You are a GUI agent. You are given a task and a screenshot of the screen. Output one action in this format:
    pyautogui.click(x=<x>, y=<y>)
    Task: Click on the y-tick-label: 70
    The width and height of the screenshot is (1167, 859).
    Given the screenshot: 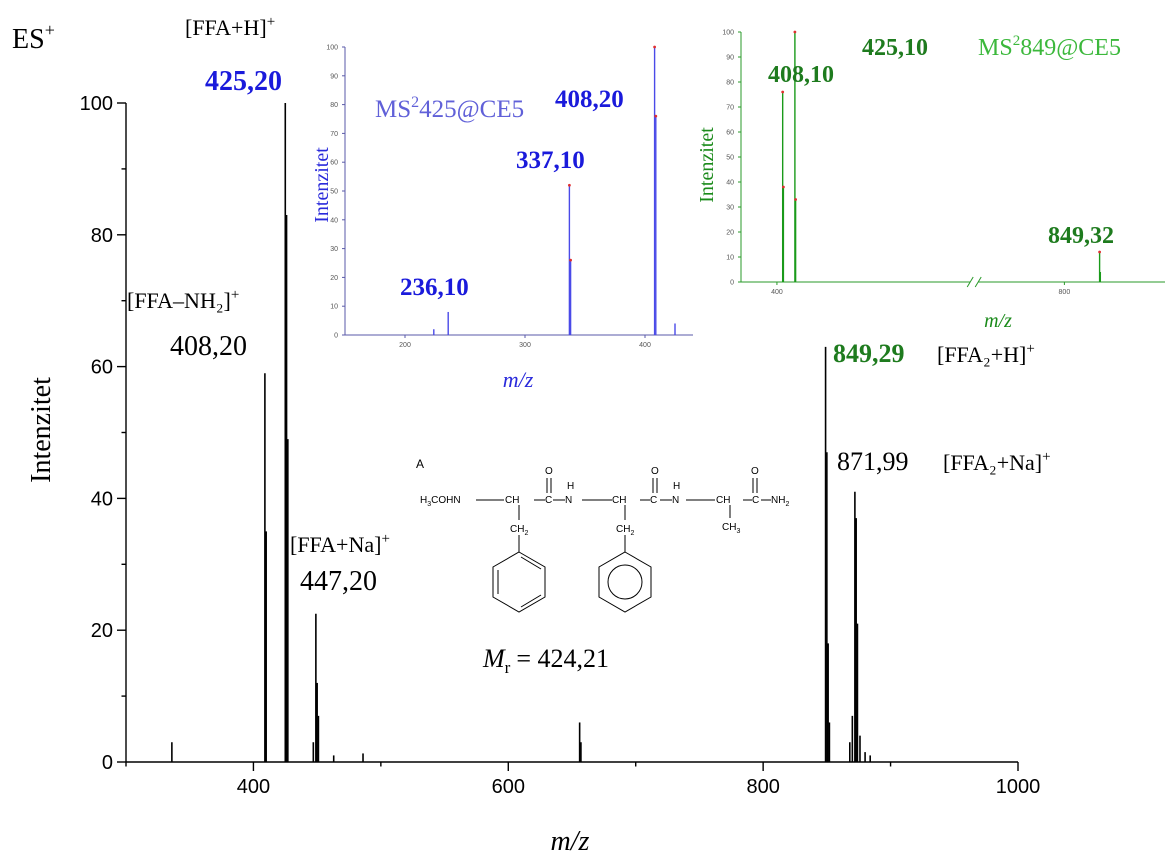 What is the action you would take?
    pyautogui.click(x=334, y=134)
    